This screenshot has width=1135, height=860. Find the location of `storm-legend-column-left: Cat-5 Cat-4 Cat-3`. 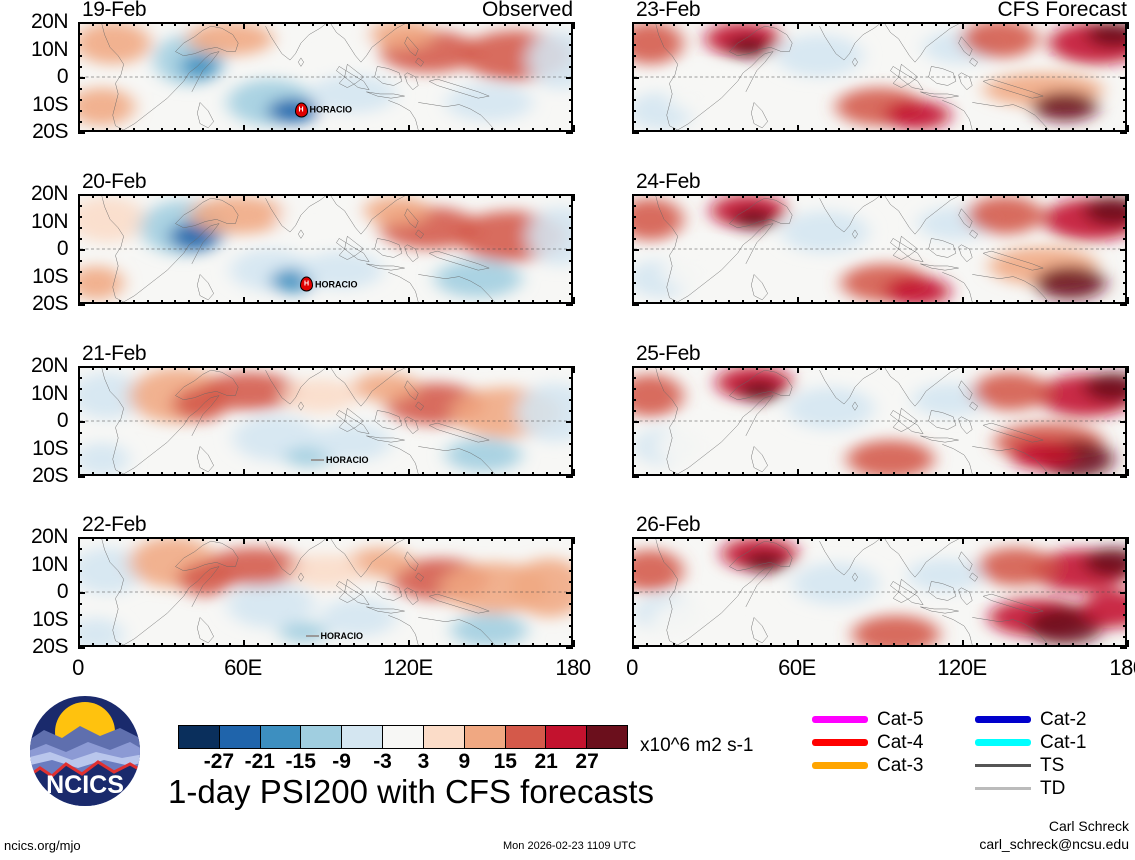

storm-legend-column-left: Cat-5 Cat-4 Cat-3 is located at coordinates (867, 742).